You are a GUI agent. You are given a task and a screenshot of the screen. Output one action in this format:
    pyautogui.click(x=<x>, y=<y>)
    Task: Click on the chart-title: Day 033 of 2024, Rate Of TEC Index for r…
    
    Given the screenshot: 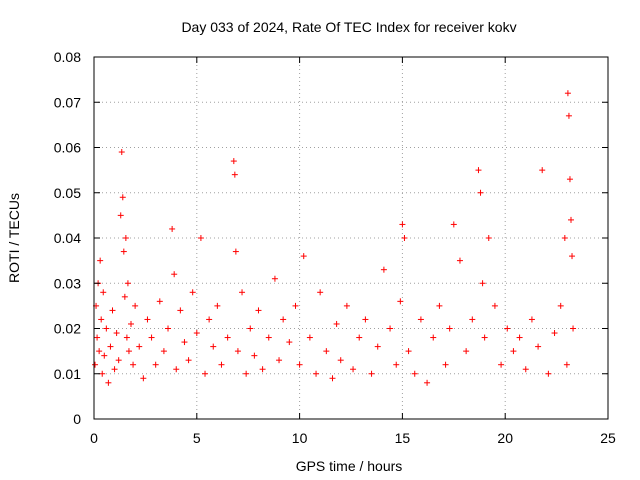 What is the action you would take?
    pyautogui.click(x=348, y=27)
    